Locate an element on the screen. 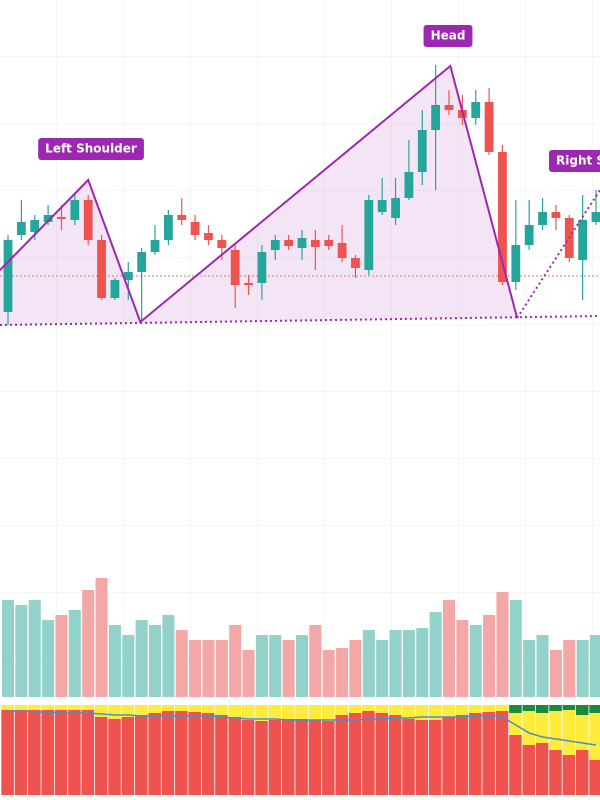  indicator-panel is located at coordinates (300, 750).